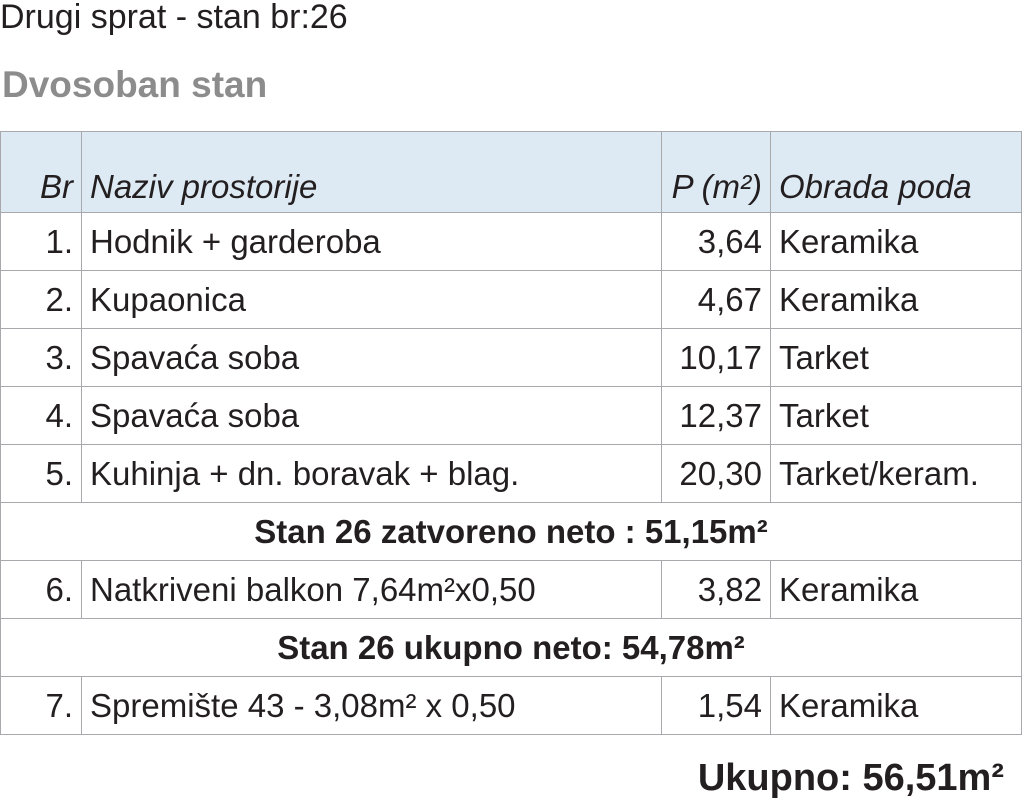  What do you see at coordinates (716, 357) in the screenshot?
I see `table-cell: 10,17` at bounding box center [716, 357].